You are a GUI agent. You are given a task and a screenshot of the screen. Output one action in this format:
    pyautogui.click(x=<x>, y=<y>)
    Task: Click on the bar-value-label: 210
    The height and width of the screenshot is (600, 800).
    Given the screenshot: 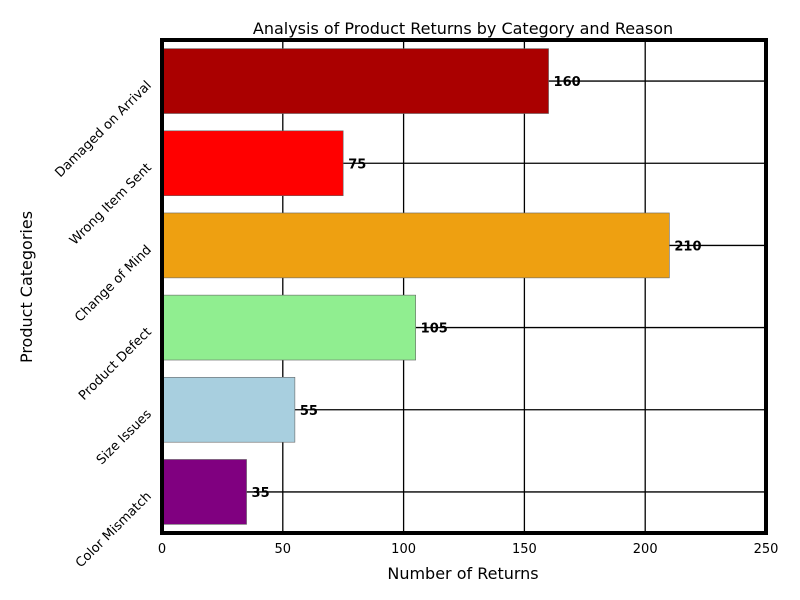 What is the action you would take?
    pyautogui.click(x=687, y=246)
    